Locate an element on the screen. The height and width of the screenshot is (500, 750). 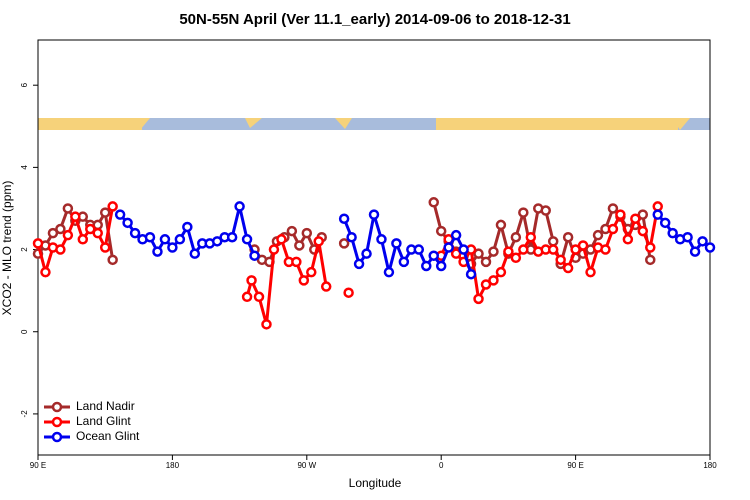
legend-marker is located at coordinates (57, 422).